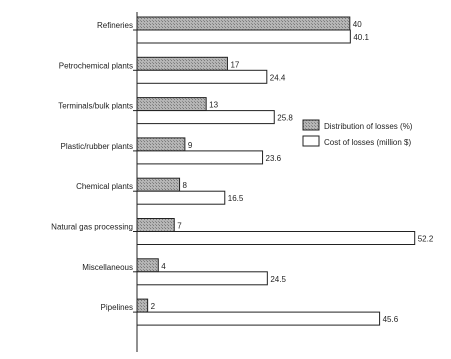 Image resolution: width=451 pixels, height=359 pixels. I want to click on data-label: 40, so click(357, 24).